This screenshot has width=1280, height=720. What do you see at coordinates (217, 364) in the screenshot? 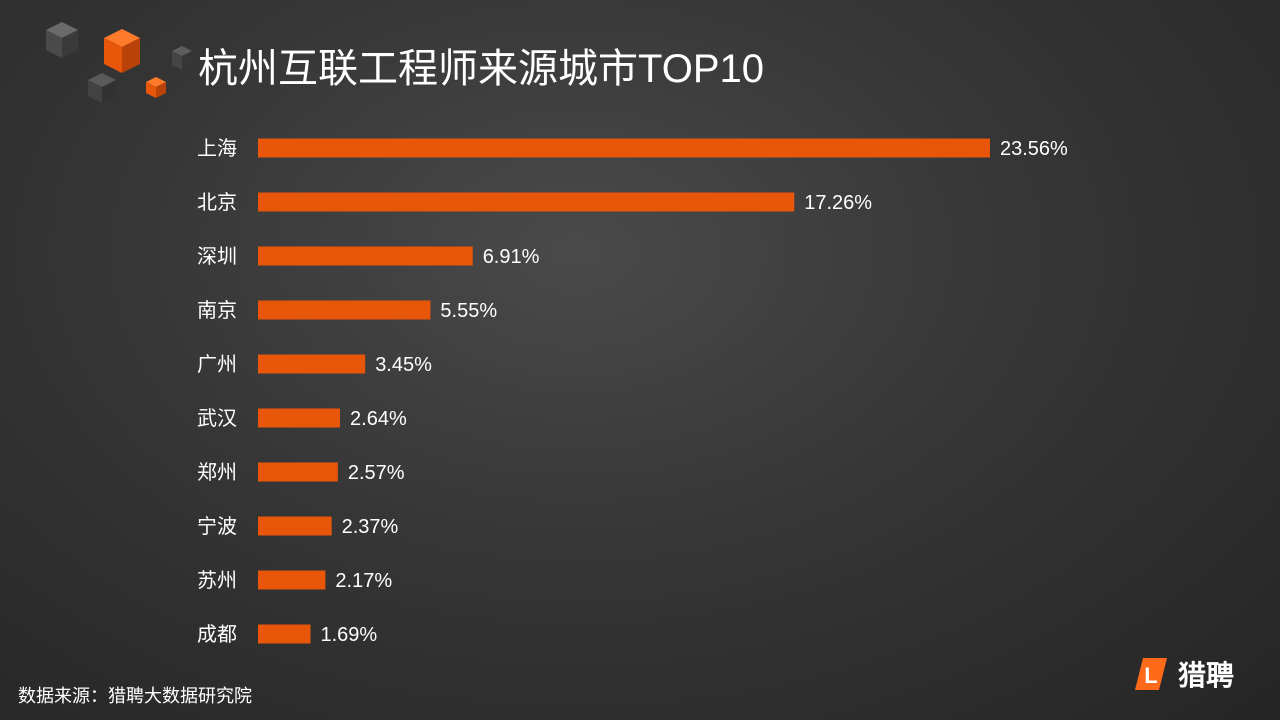
I see `category-label: 广州` at bounding box center [217, 364].